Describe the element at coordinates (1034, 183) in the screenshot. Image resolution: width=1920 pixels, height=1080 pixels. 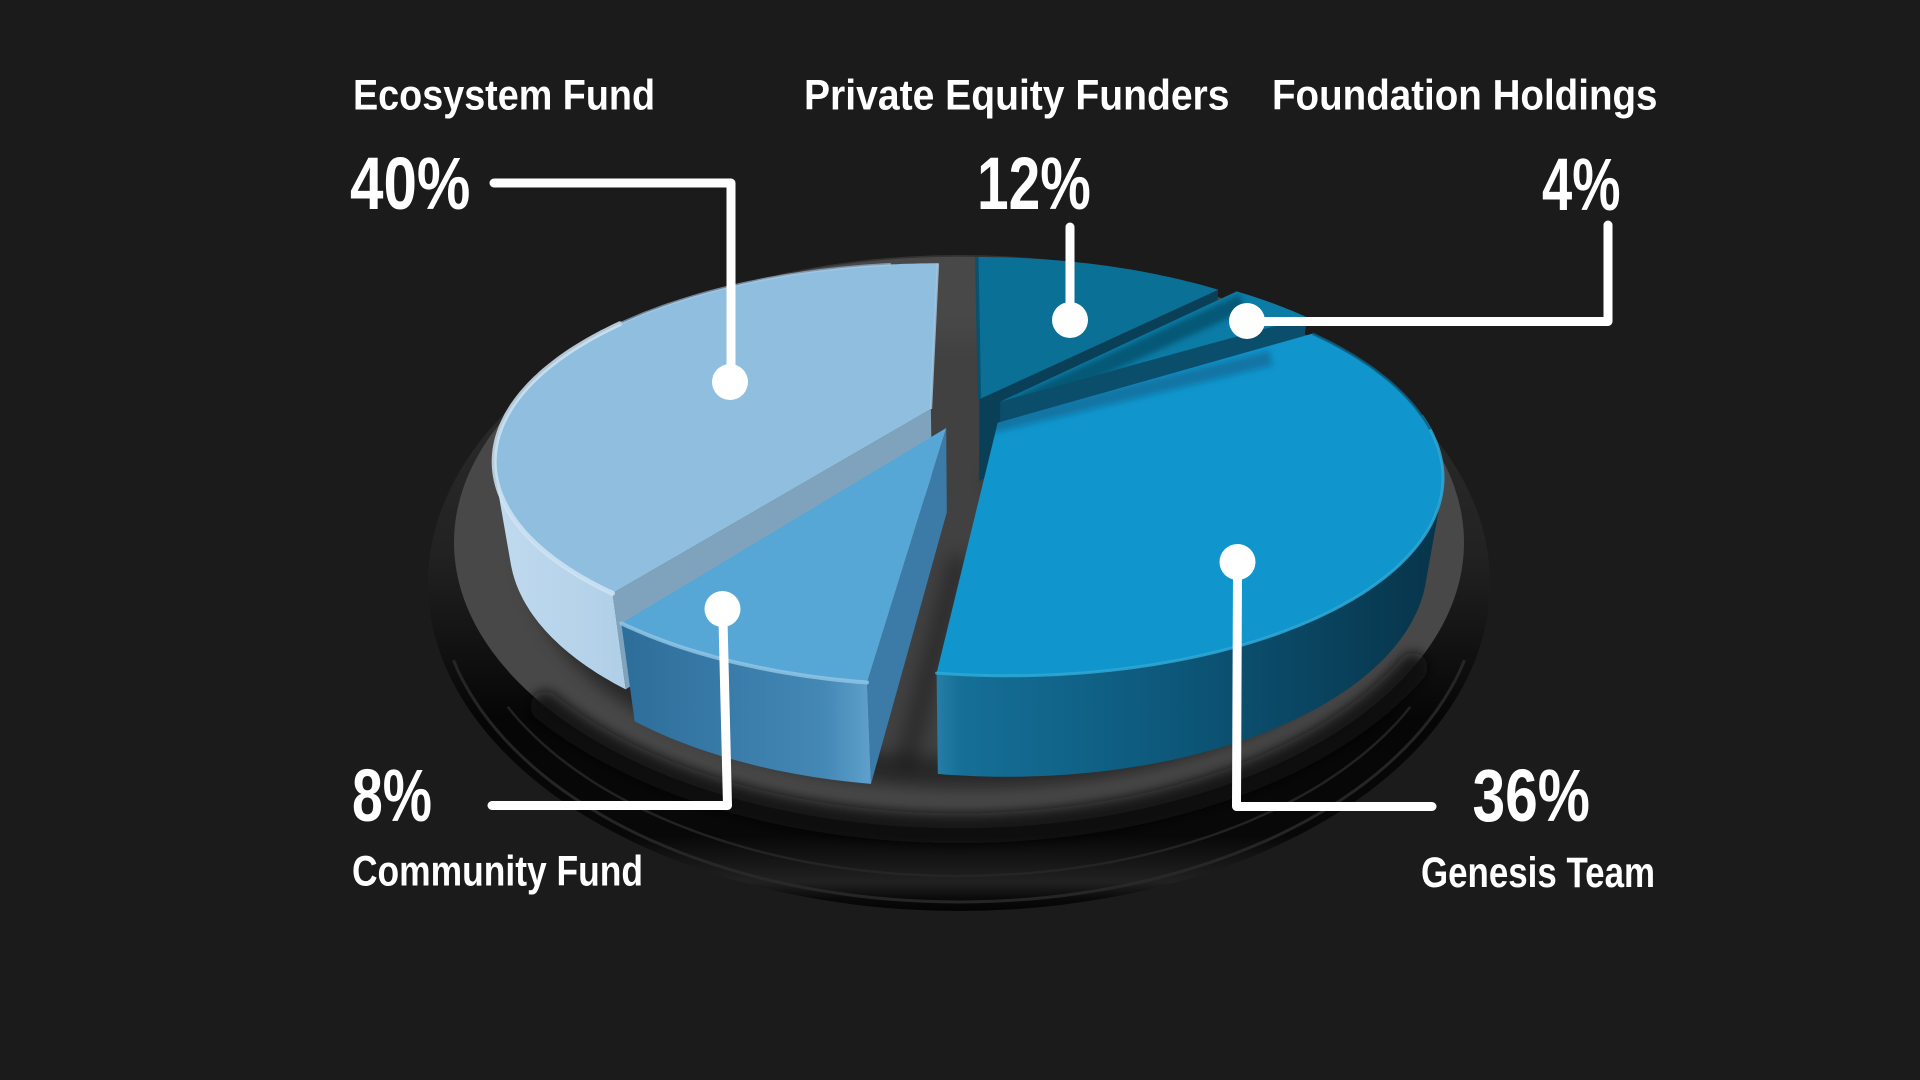
I see `svg-text: 12%` at that location.